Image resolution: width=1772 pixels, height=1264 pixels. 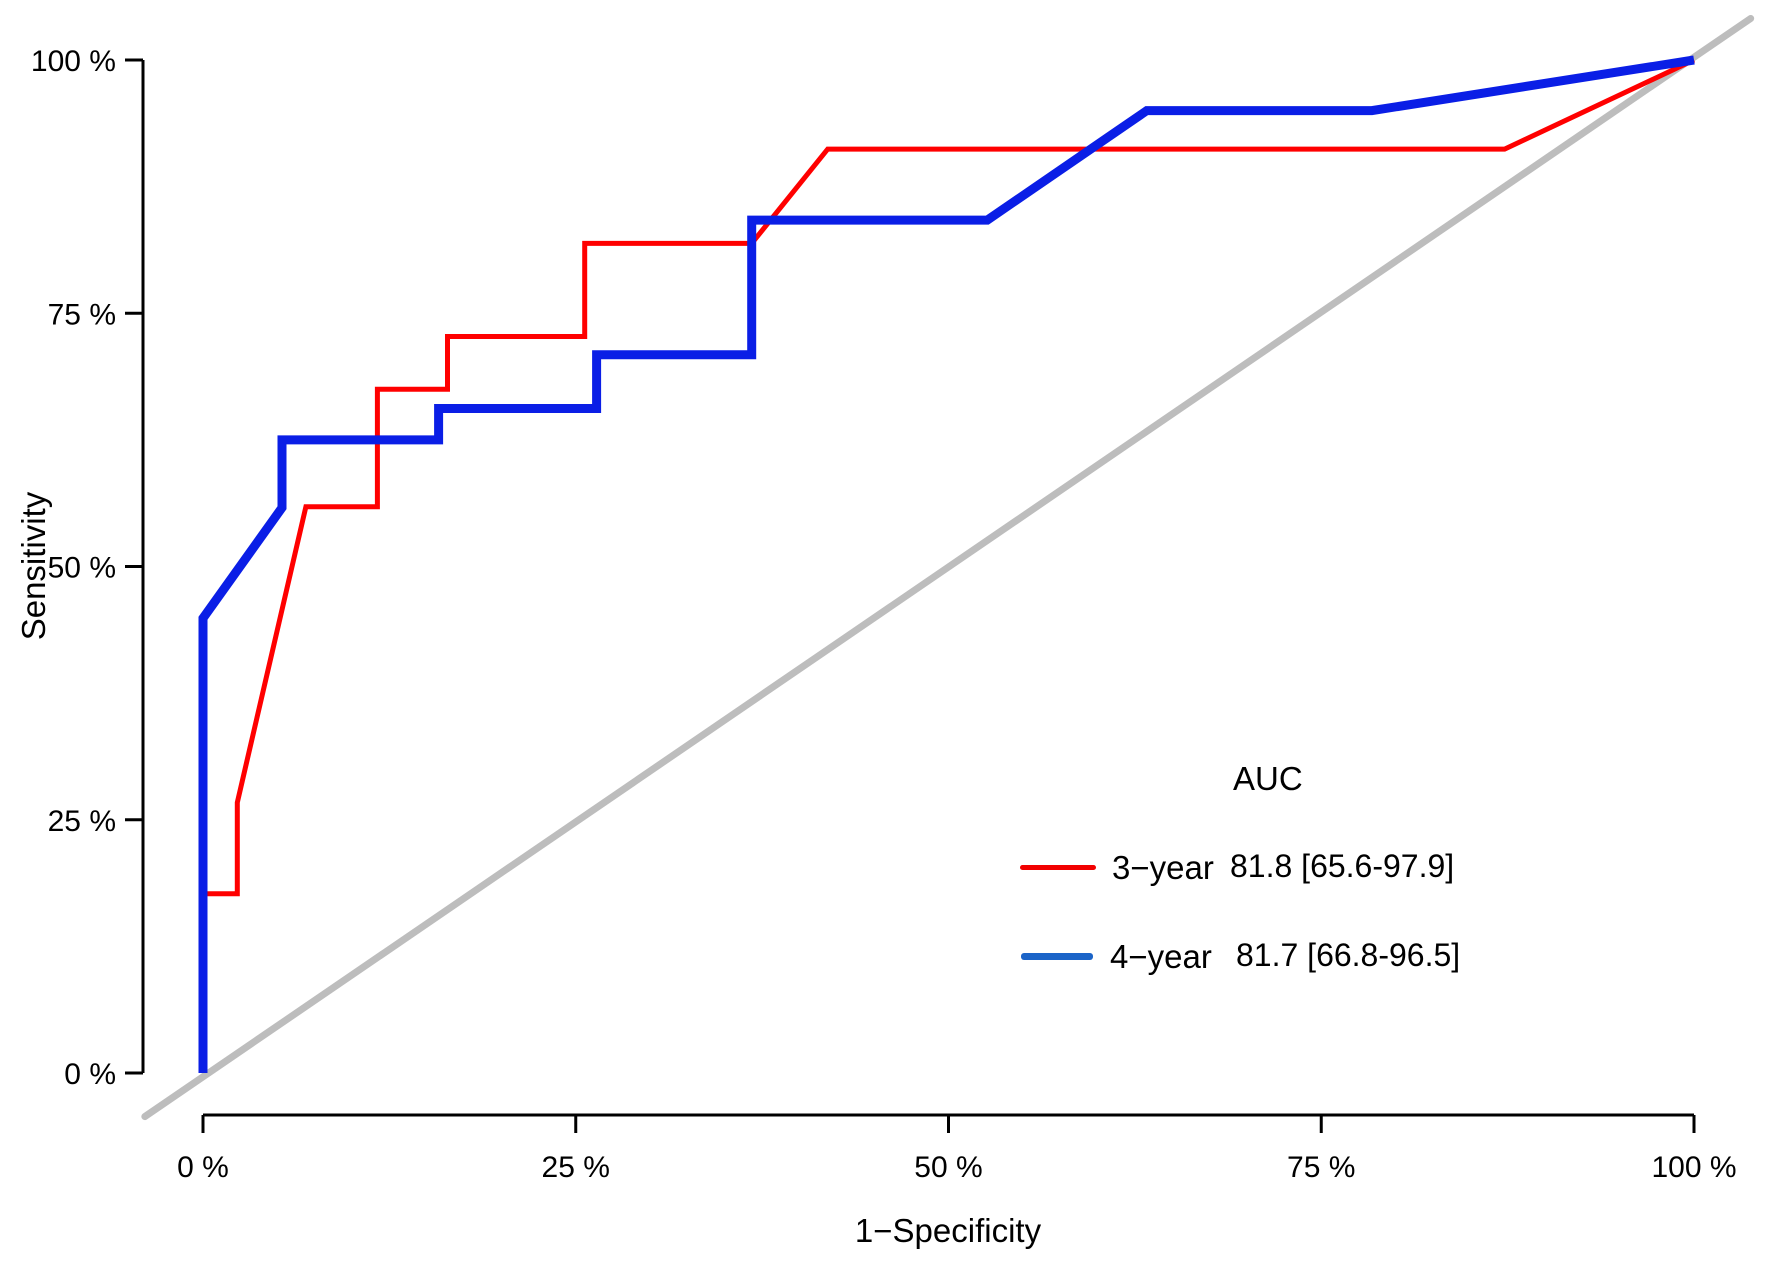 What do you see at coordinates (948, 1167) in the screenshot?
I see `x-tick-label: 50 %` at bounding box center [948, 1167].